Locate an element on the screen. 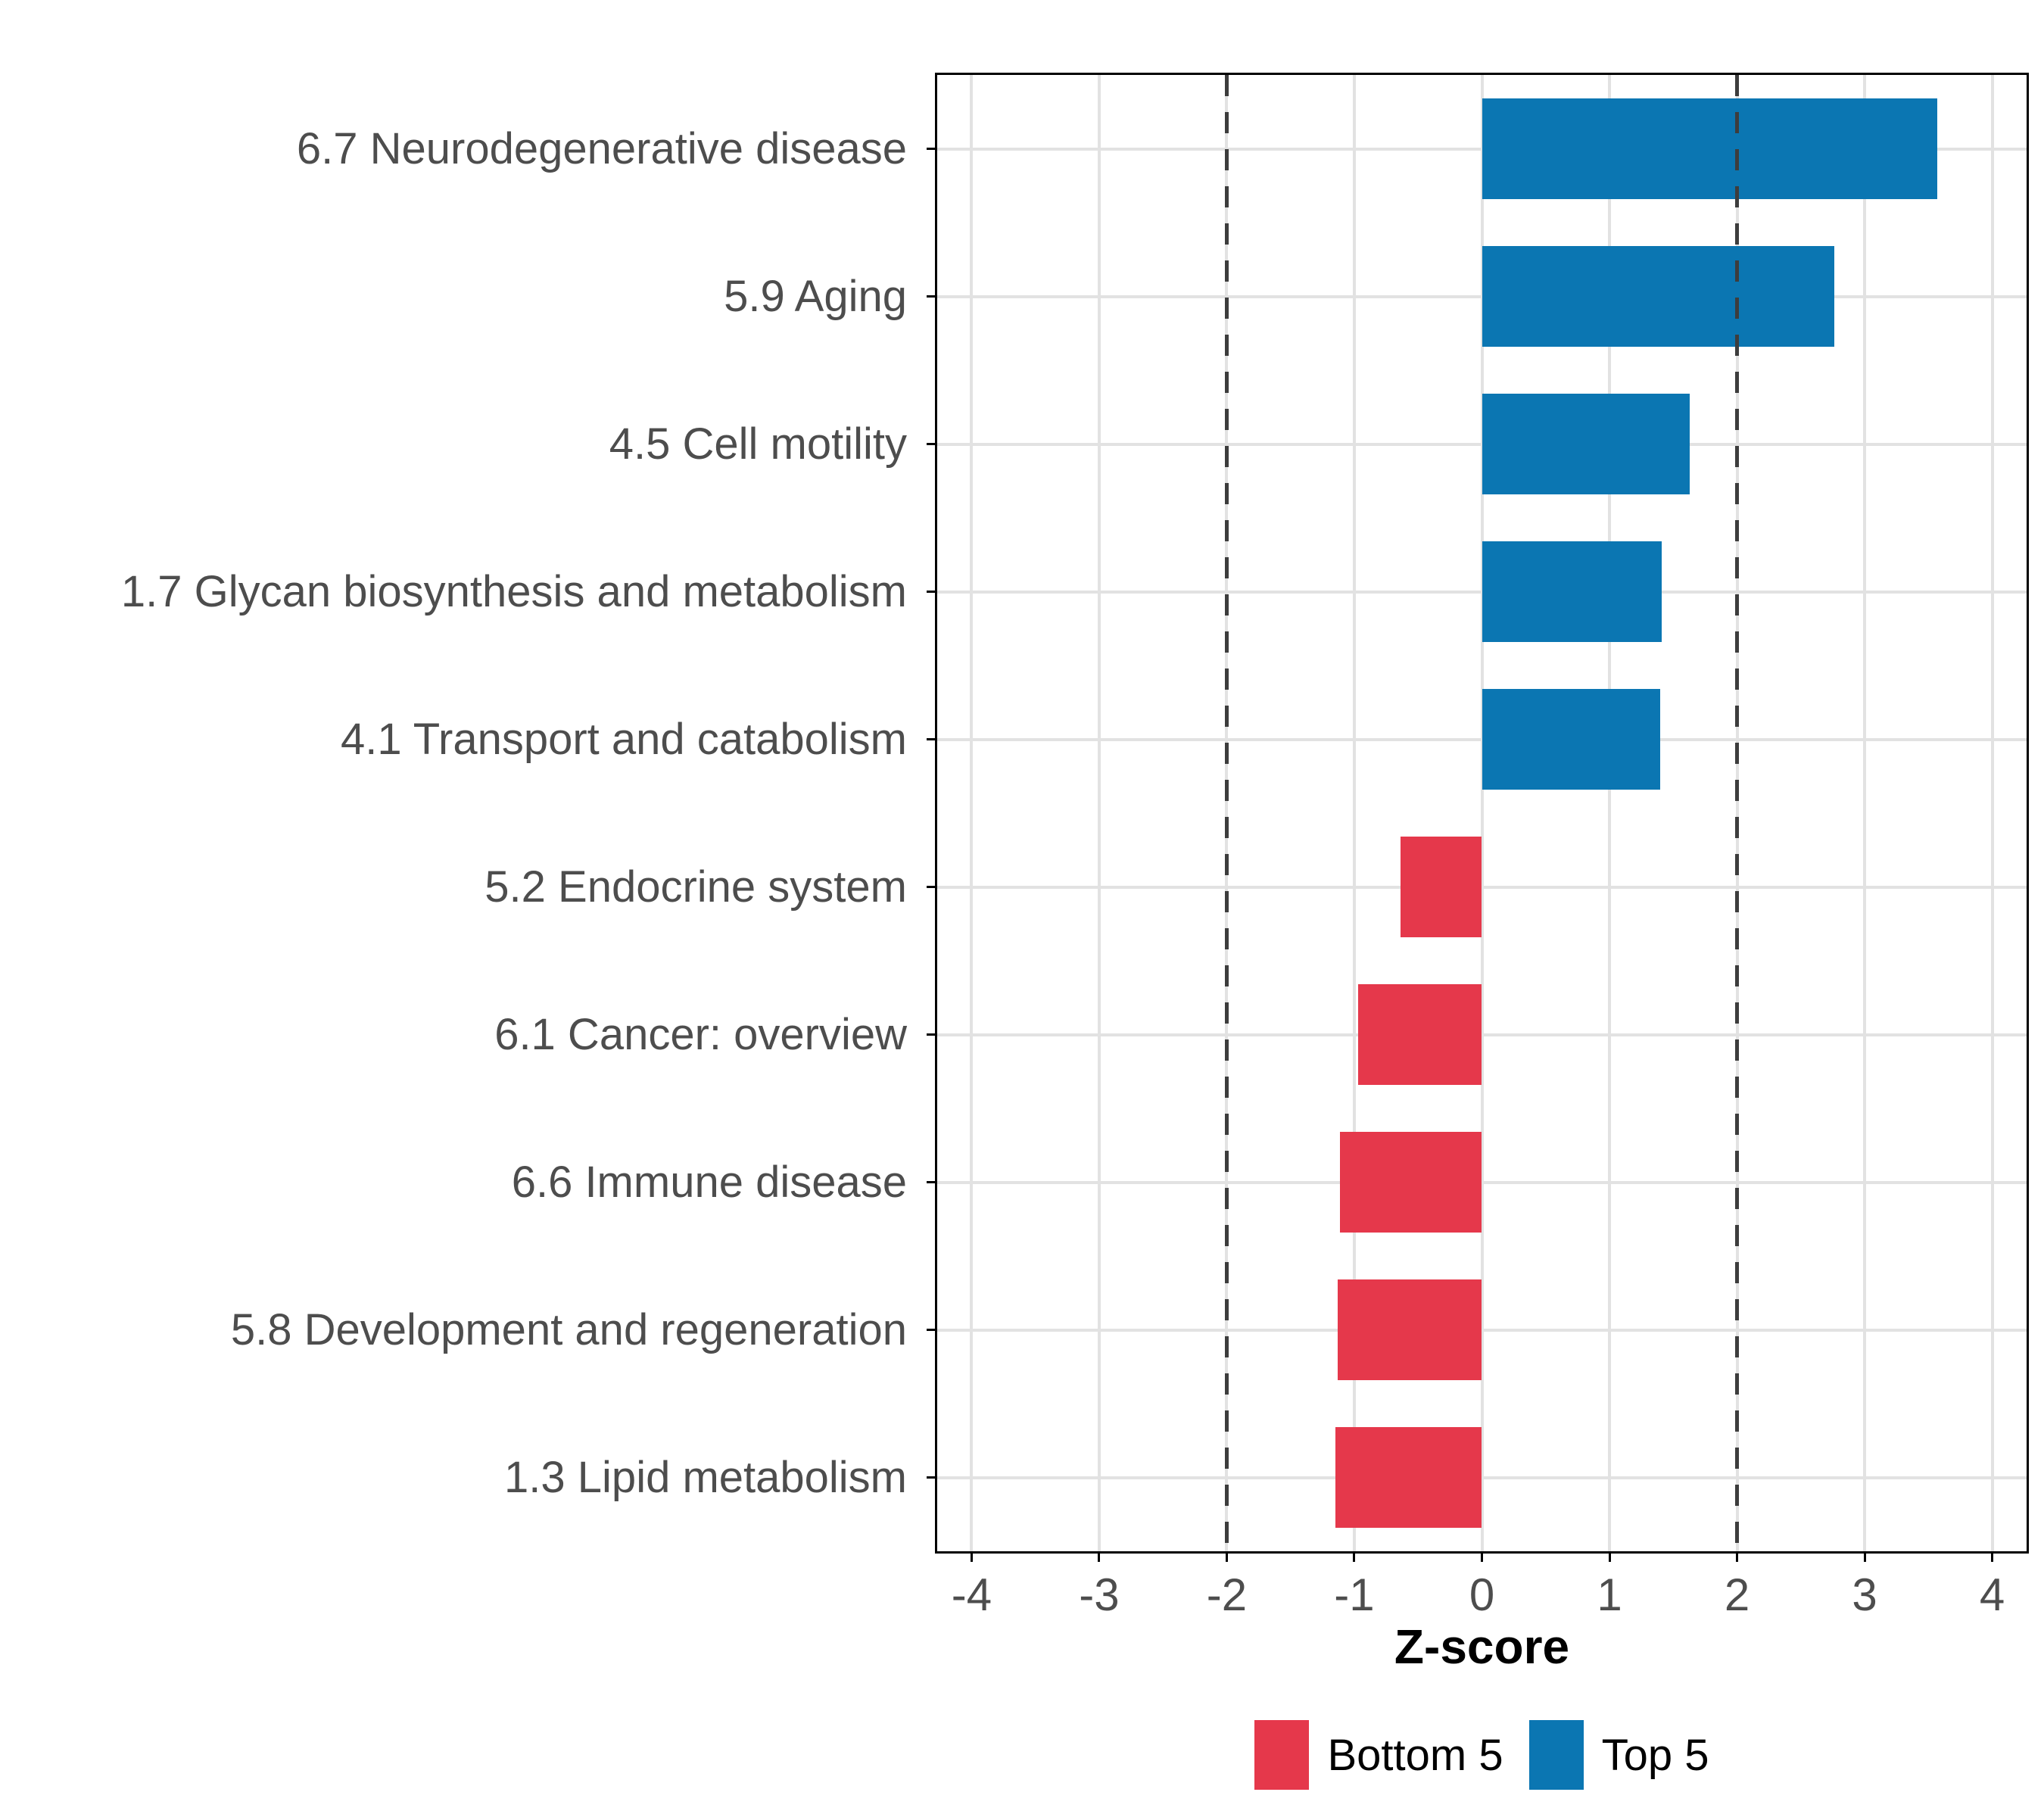  y-label-4-5-cell-motility: 4.5 Cell motility is located at coordinates (758, 444).